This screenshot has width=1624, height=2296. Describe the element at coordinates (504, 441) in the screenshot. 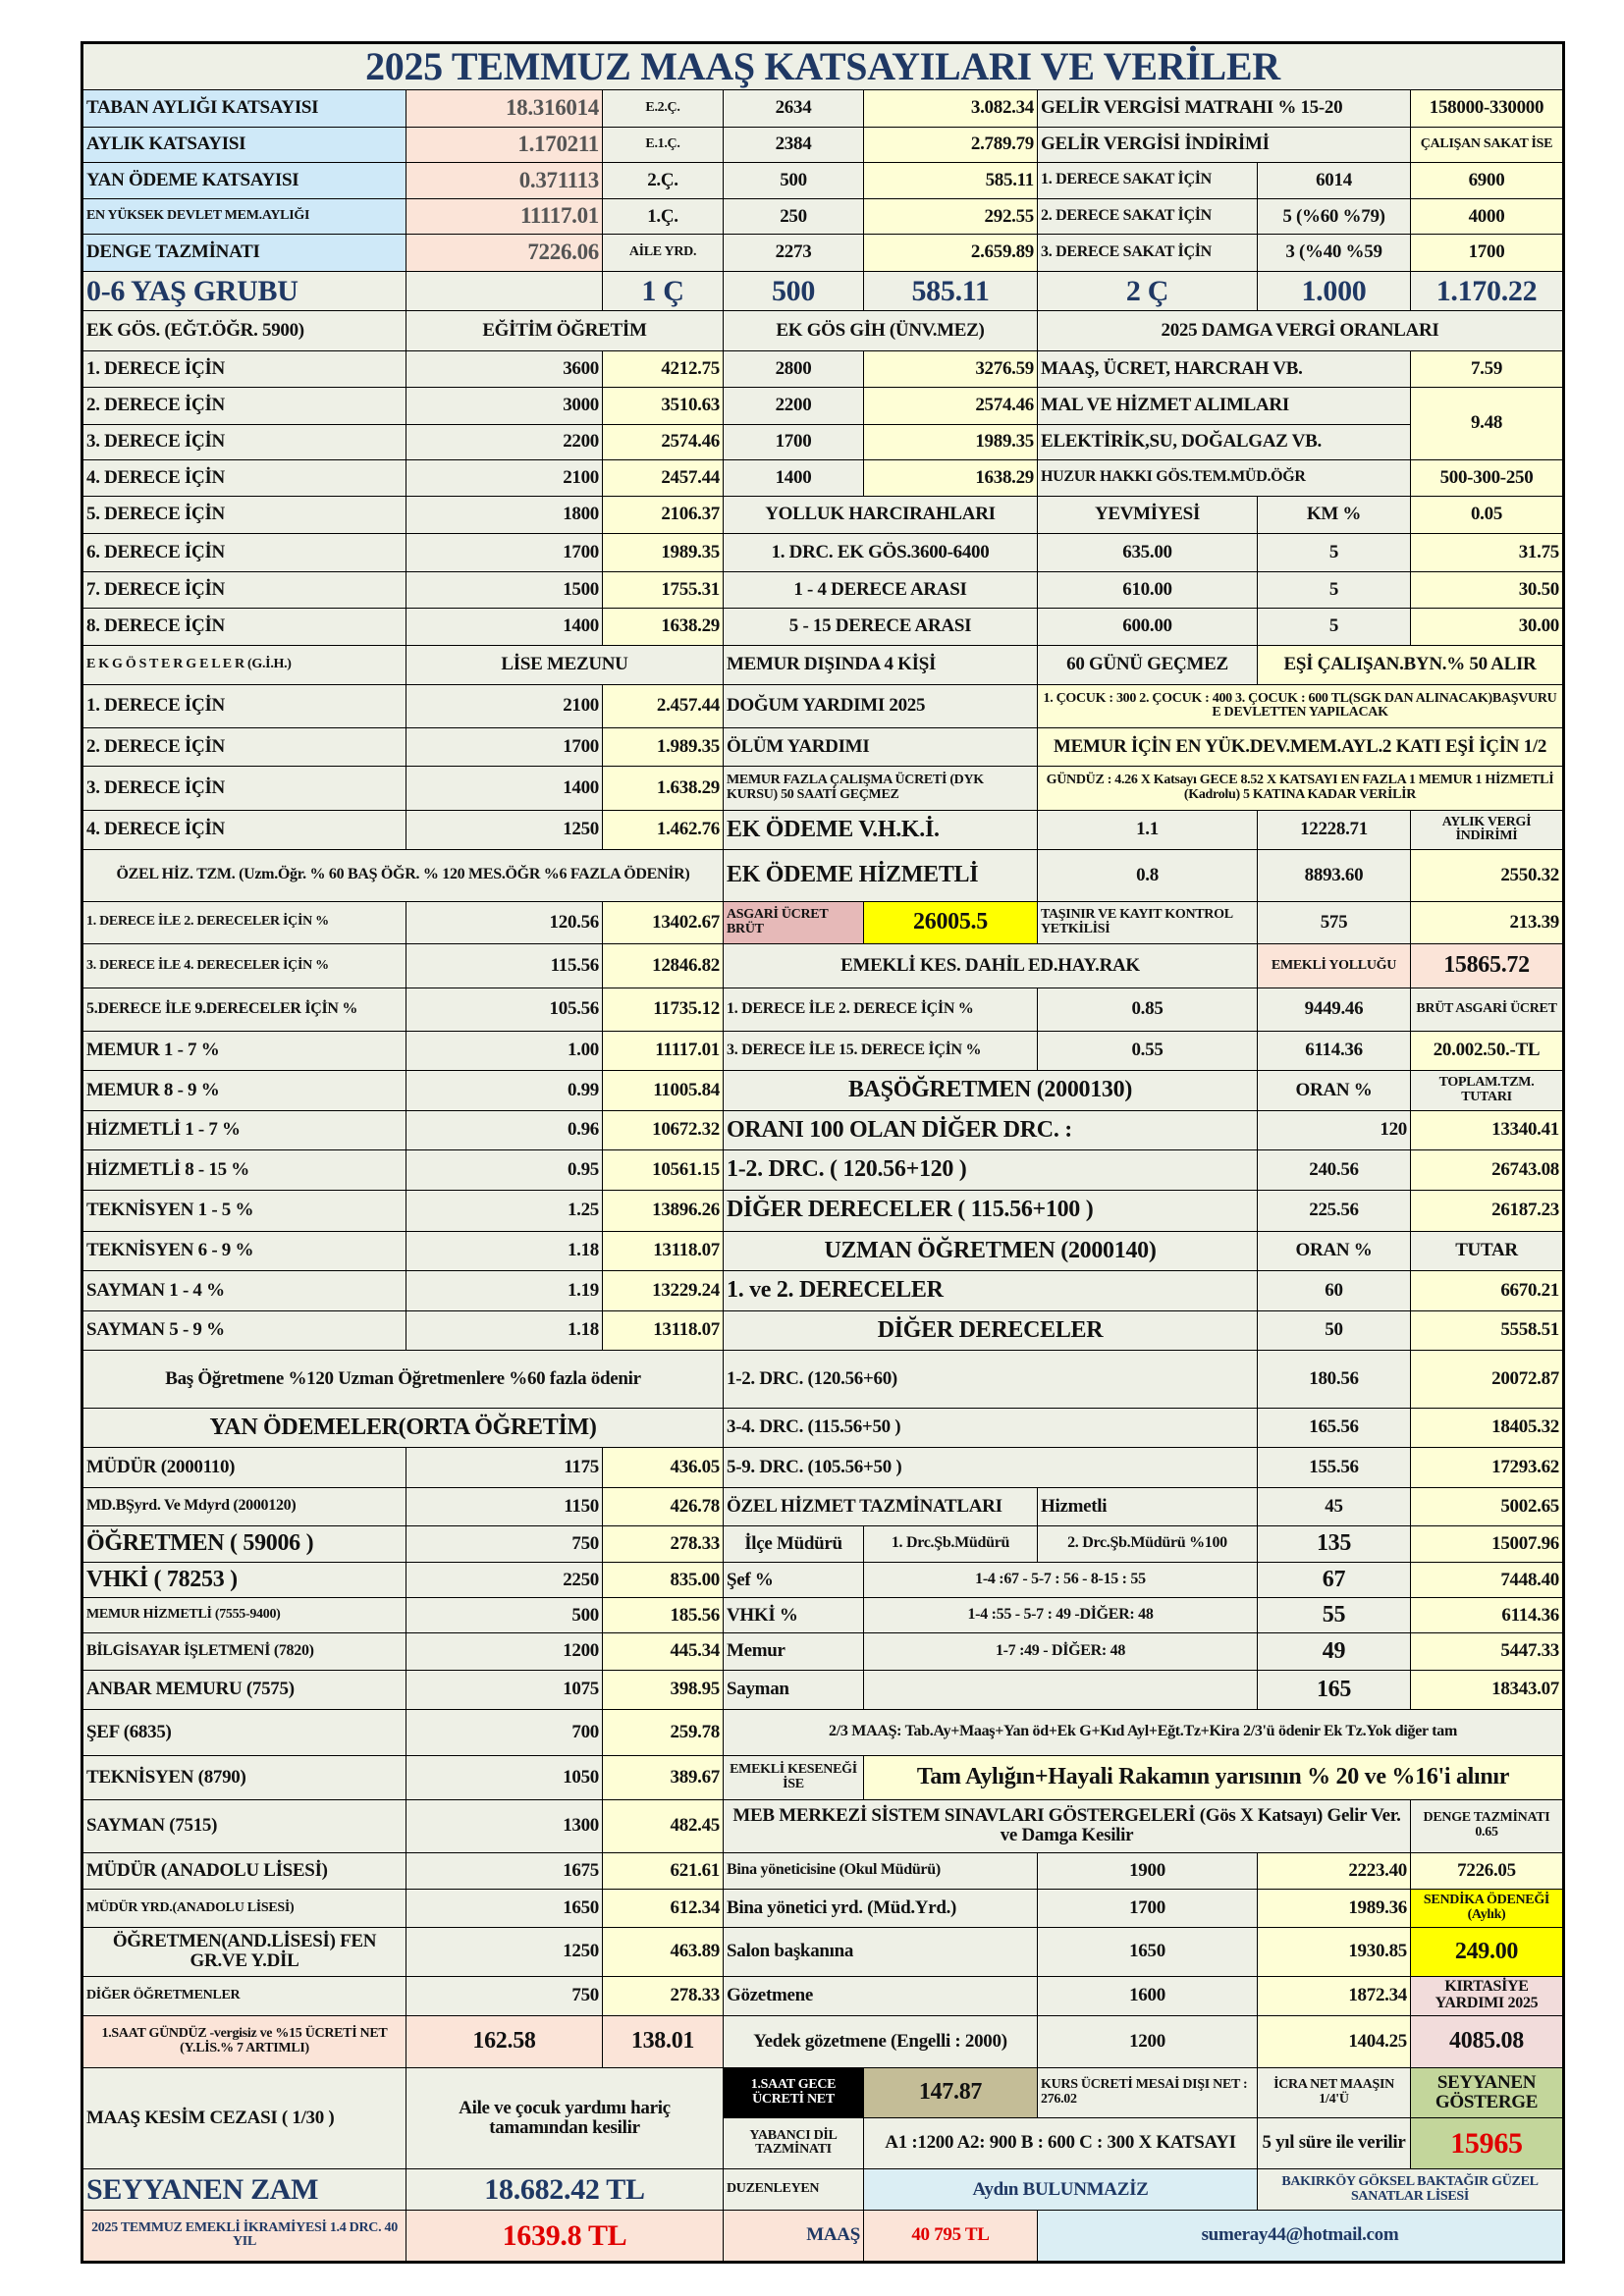

I see `table-cell: 2200` at that location.